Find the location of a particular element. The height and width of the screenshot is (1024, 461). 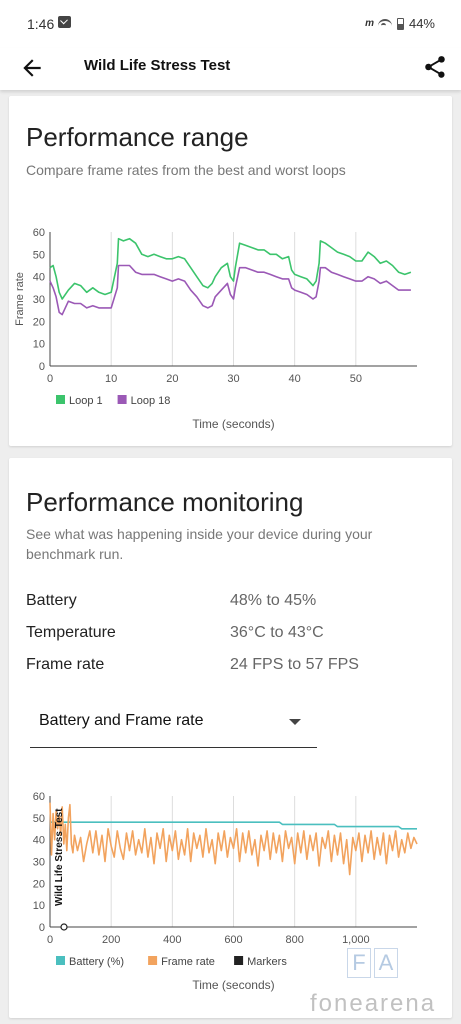

share-icon is located at coordinates (435, 67).